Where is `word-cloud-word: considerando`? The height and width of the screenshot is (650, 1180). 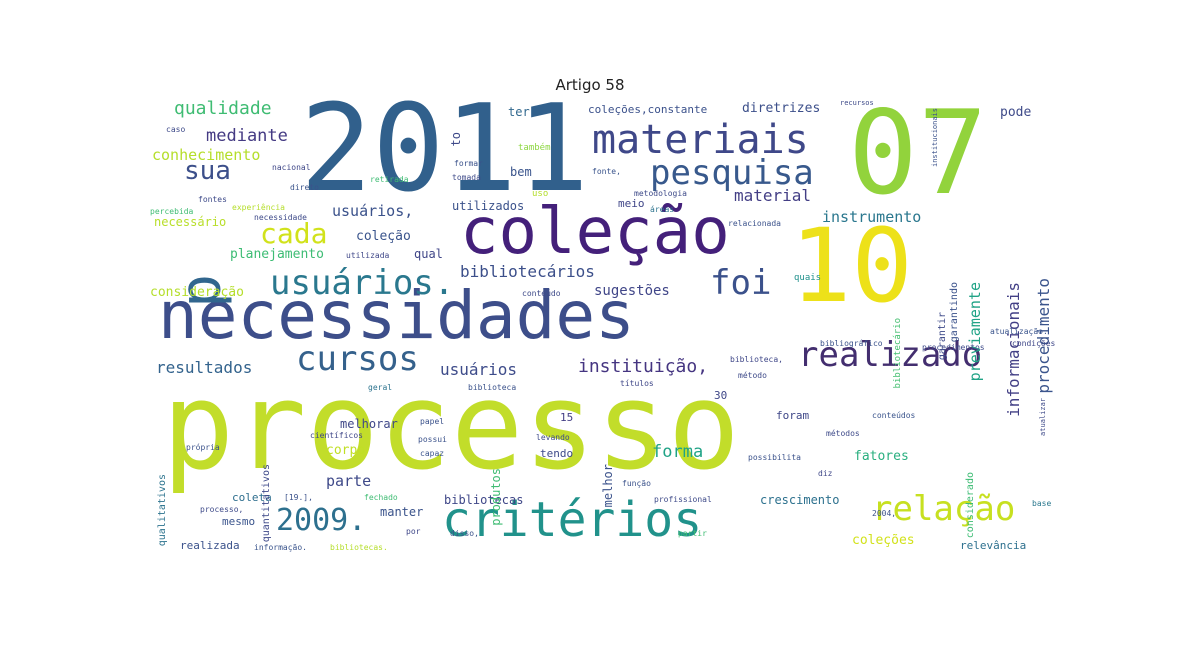
word-cloud-word: considerando is located at coordinates (1054, 248).